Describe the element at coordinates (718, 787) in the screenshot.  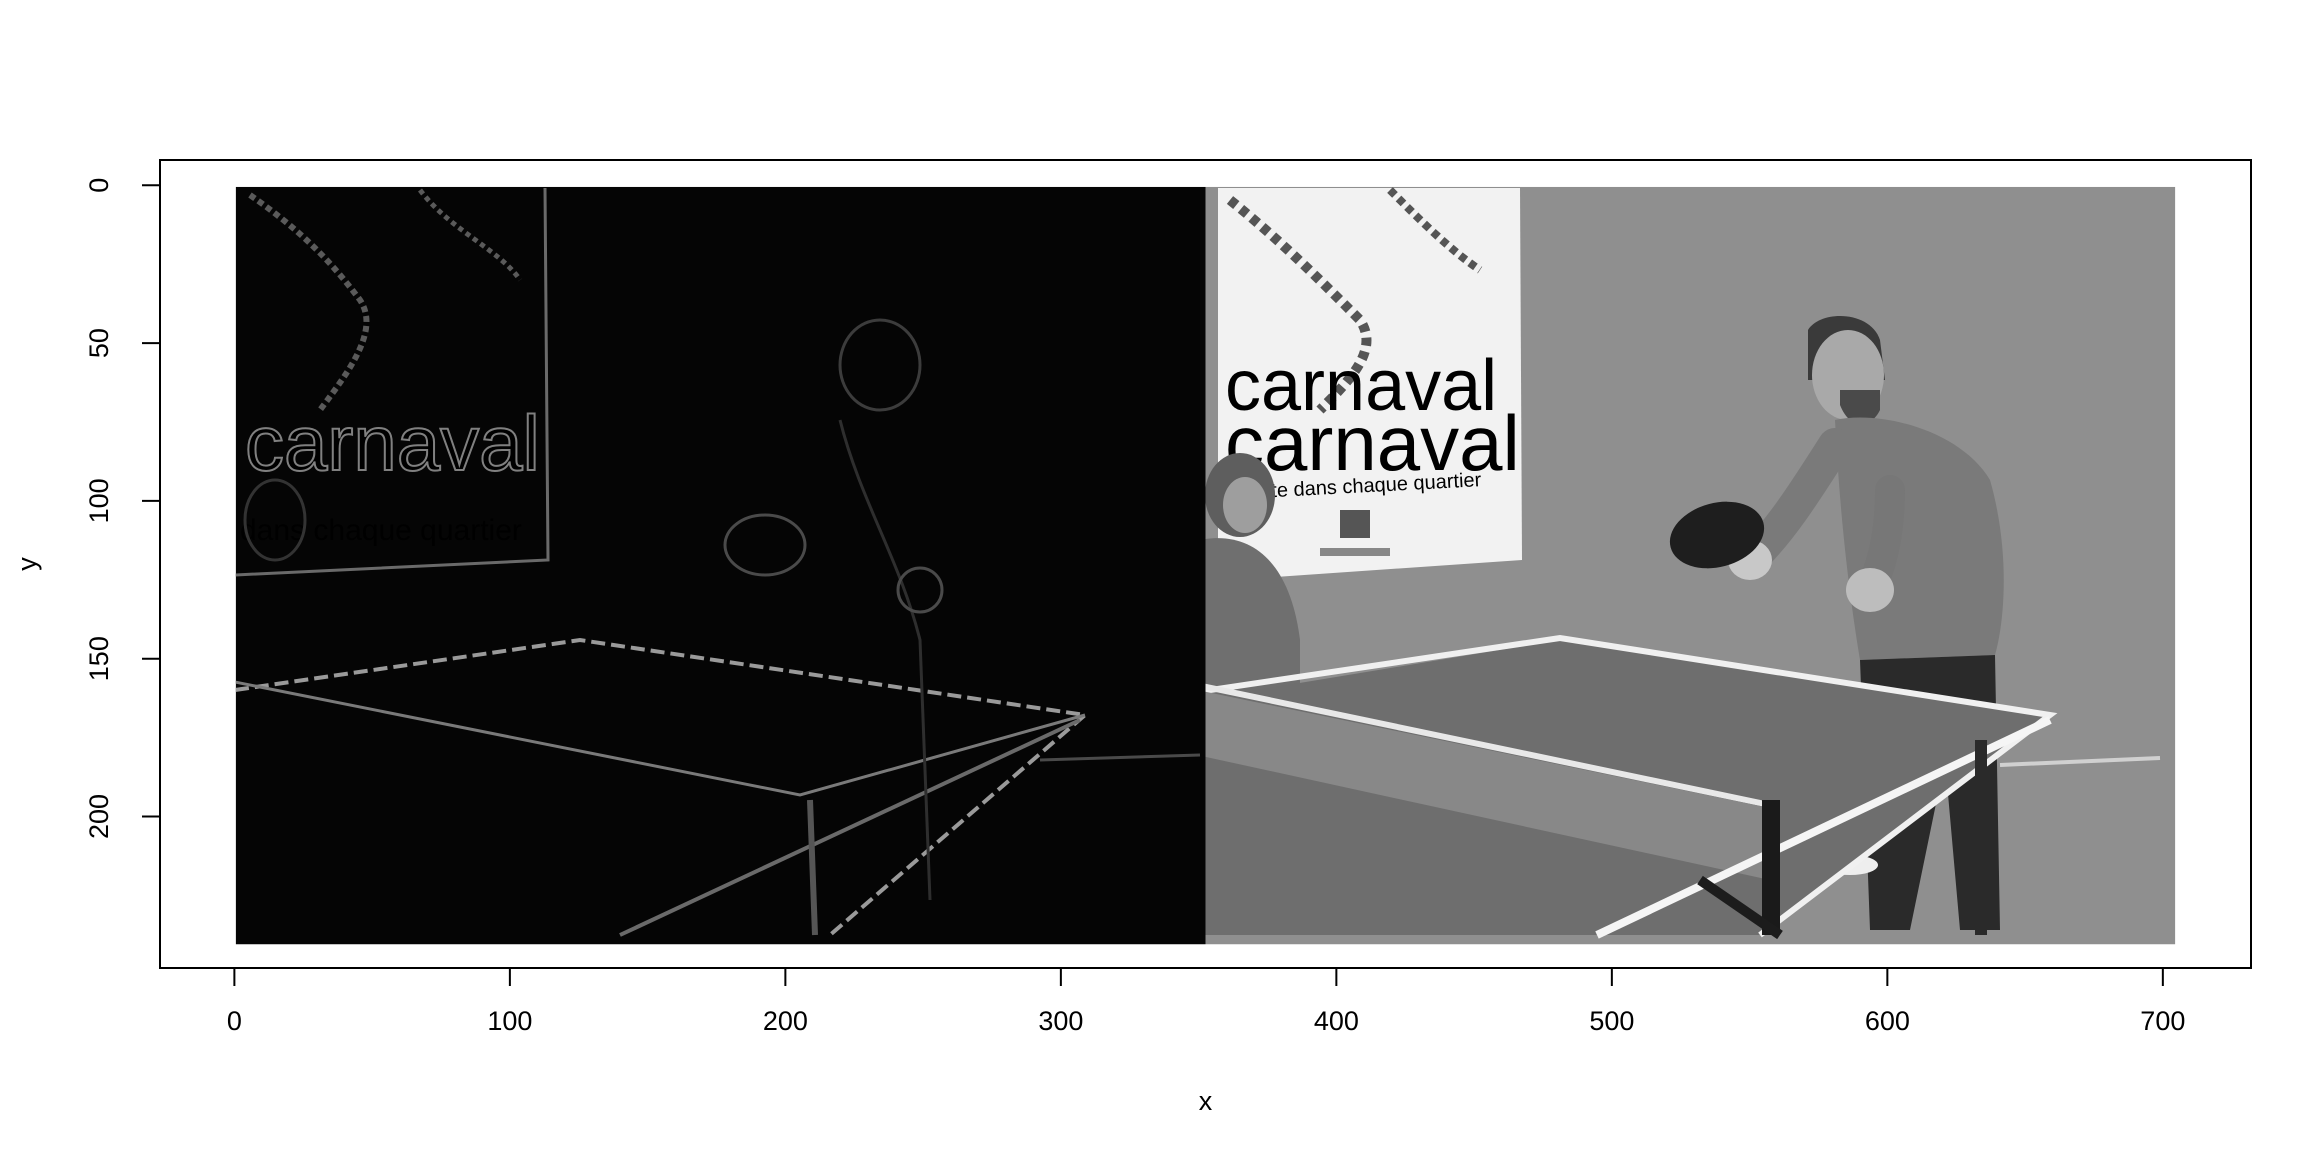
I see `edge-map-table` at that location.